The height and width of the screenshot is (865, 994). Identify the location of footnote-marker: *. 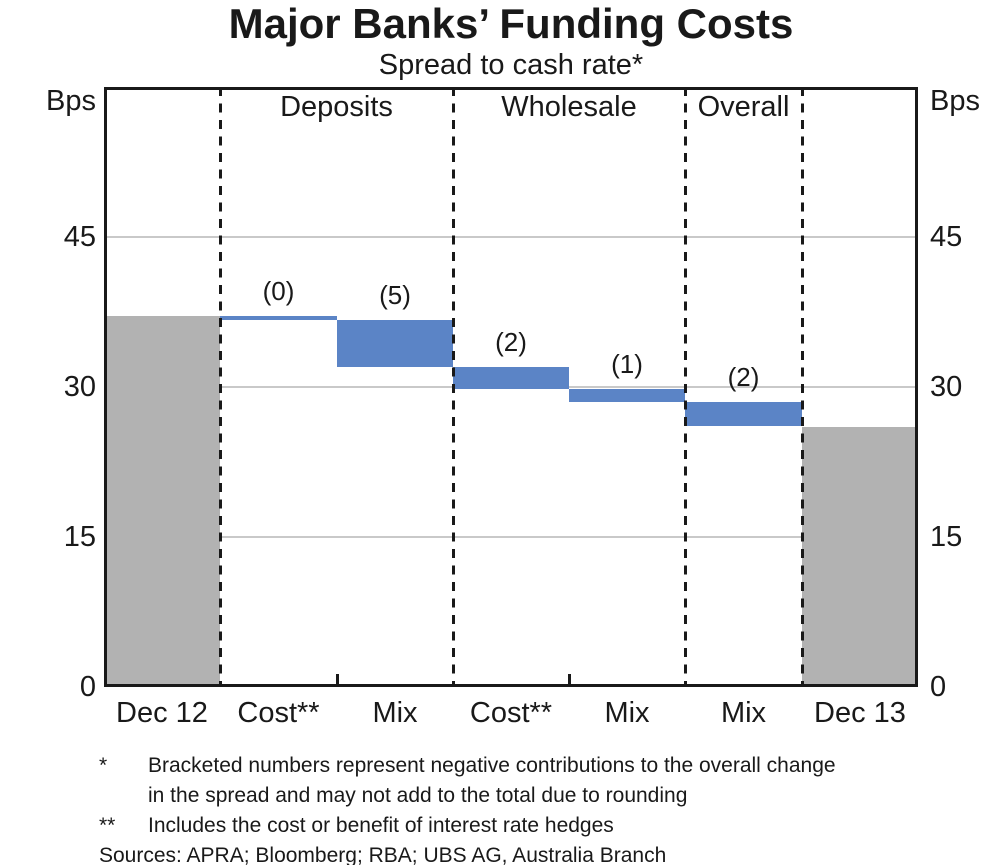
(103, 765).